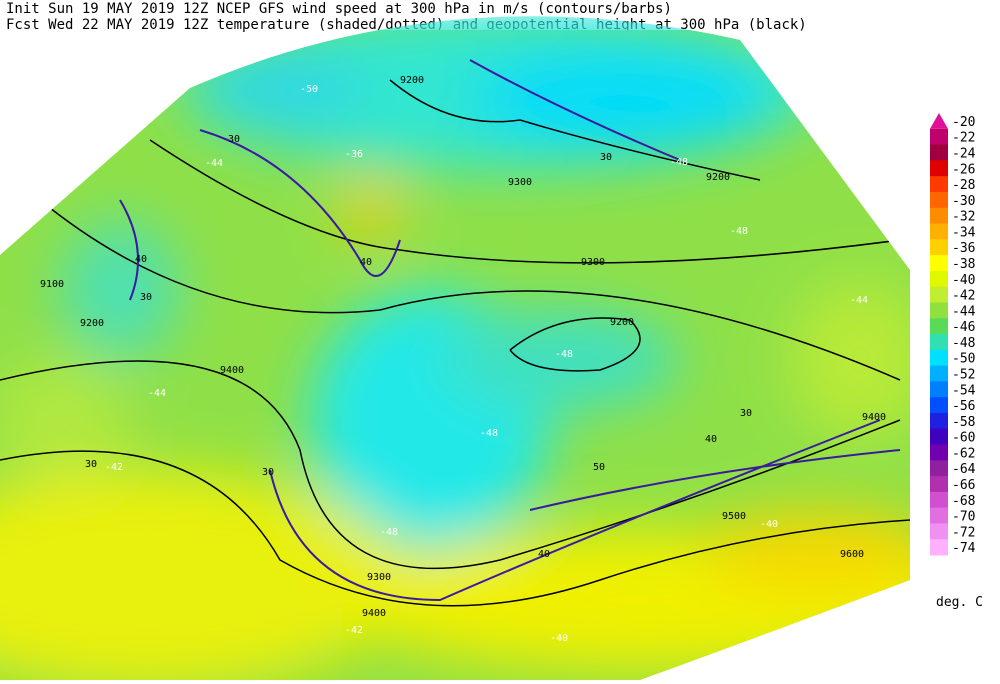 The width and height of the screenshot is (1000, 684). I want to click on contour-label: 50, so click(599, 467).